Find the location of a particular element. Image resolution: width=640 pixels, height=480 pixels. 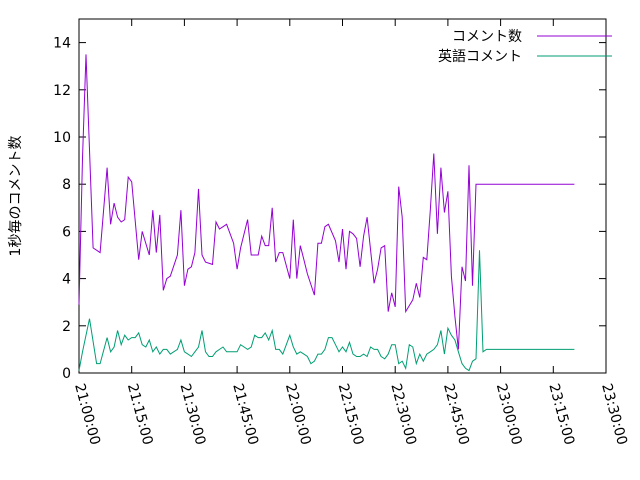

x-tick-label: 23:00:00 is located at coordinates (509, 414).